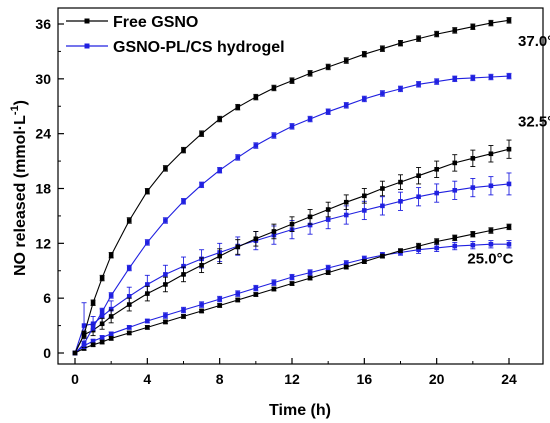 This screenshot has height=423, width=550. I want to click on x-tick-label-5: 20, so click(437, 379).